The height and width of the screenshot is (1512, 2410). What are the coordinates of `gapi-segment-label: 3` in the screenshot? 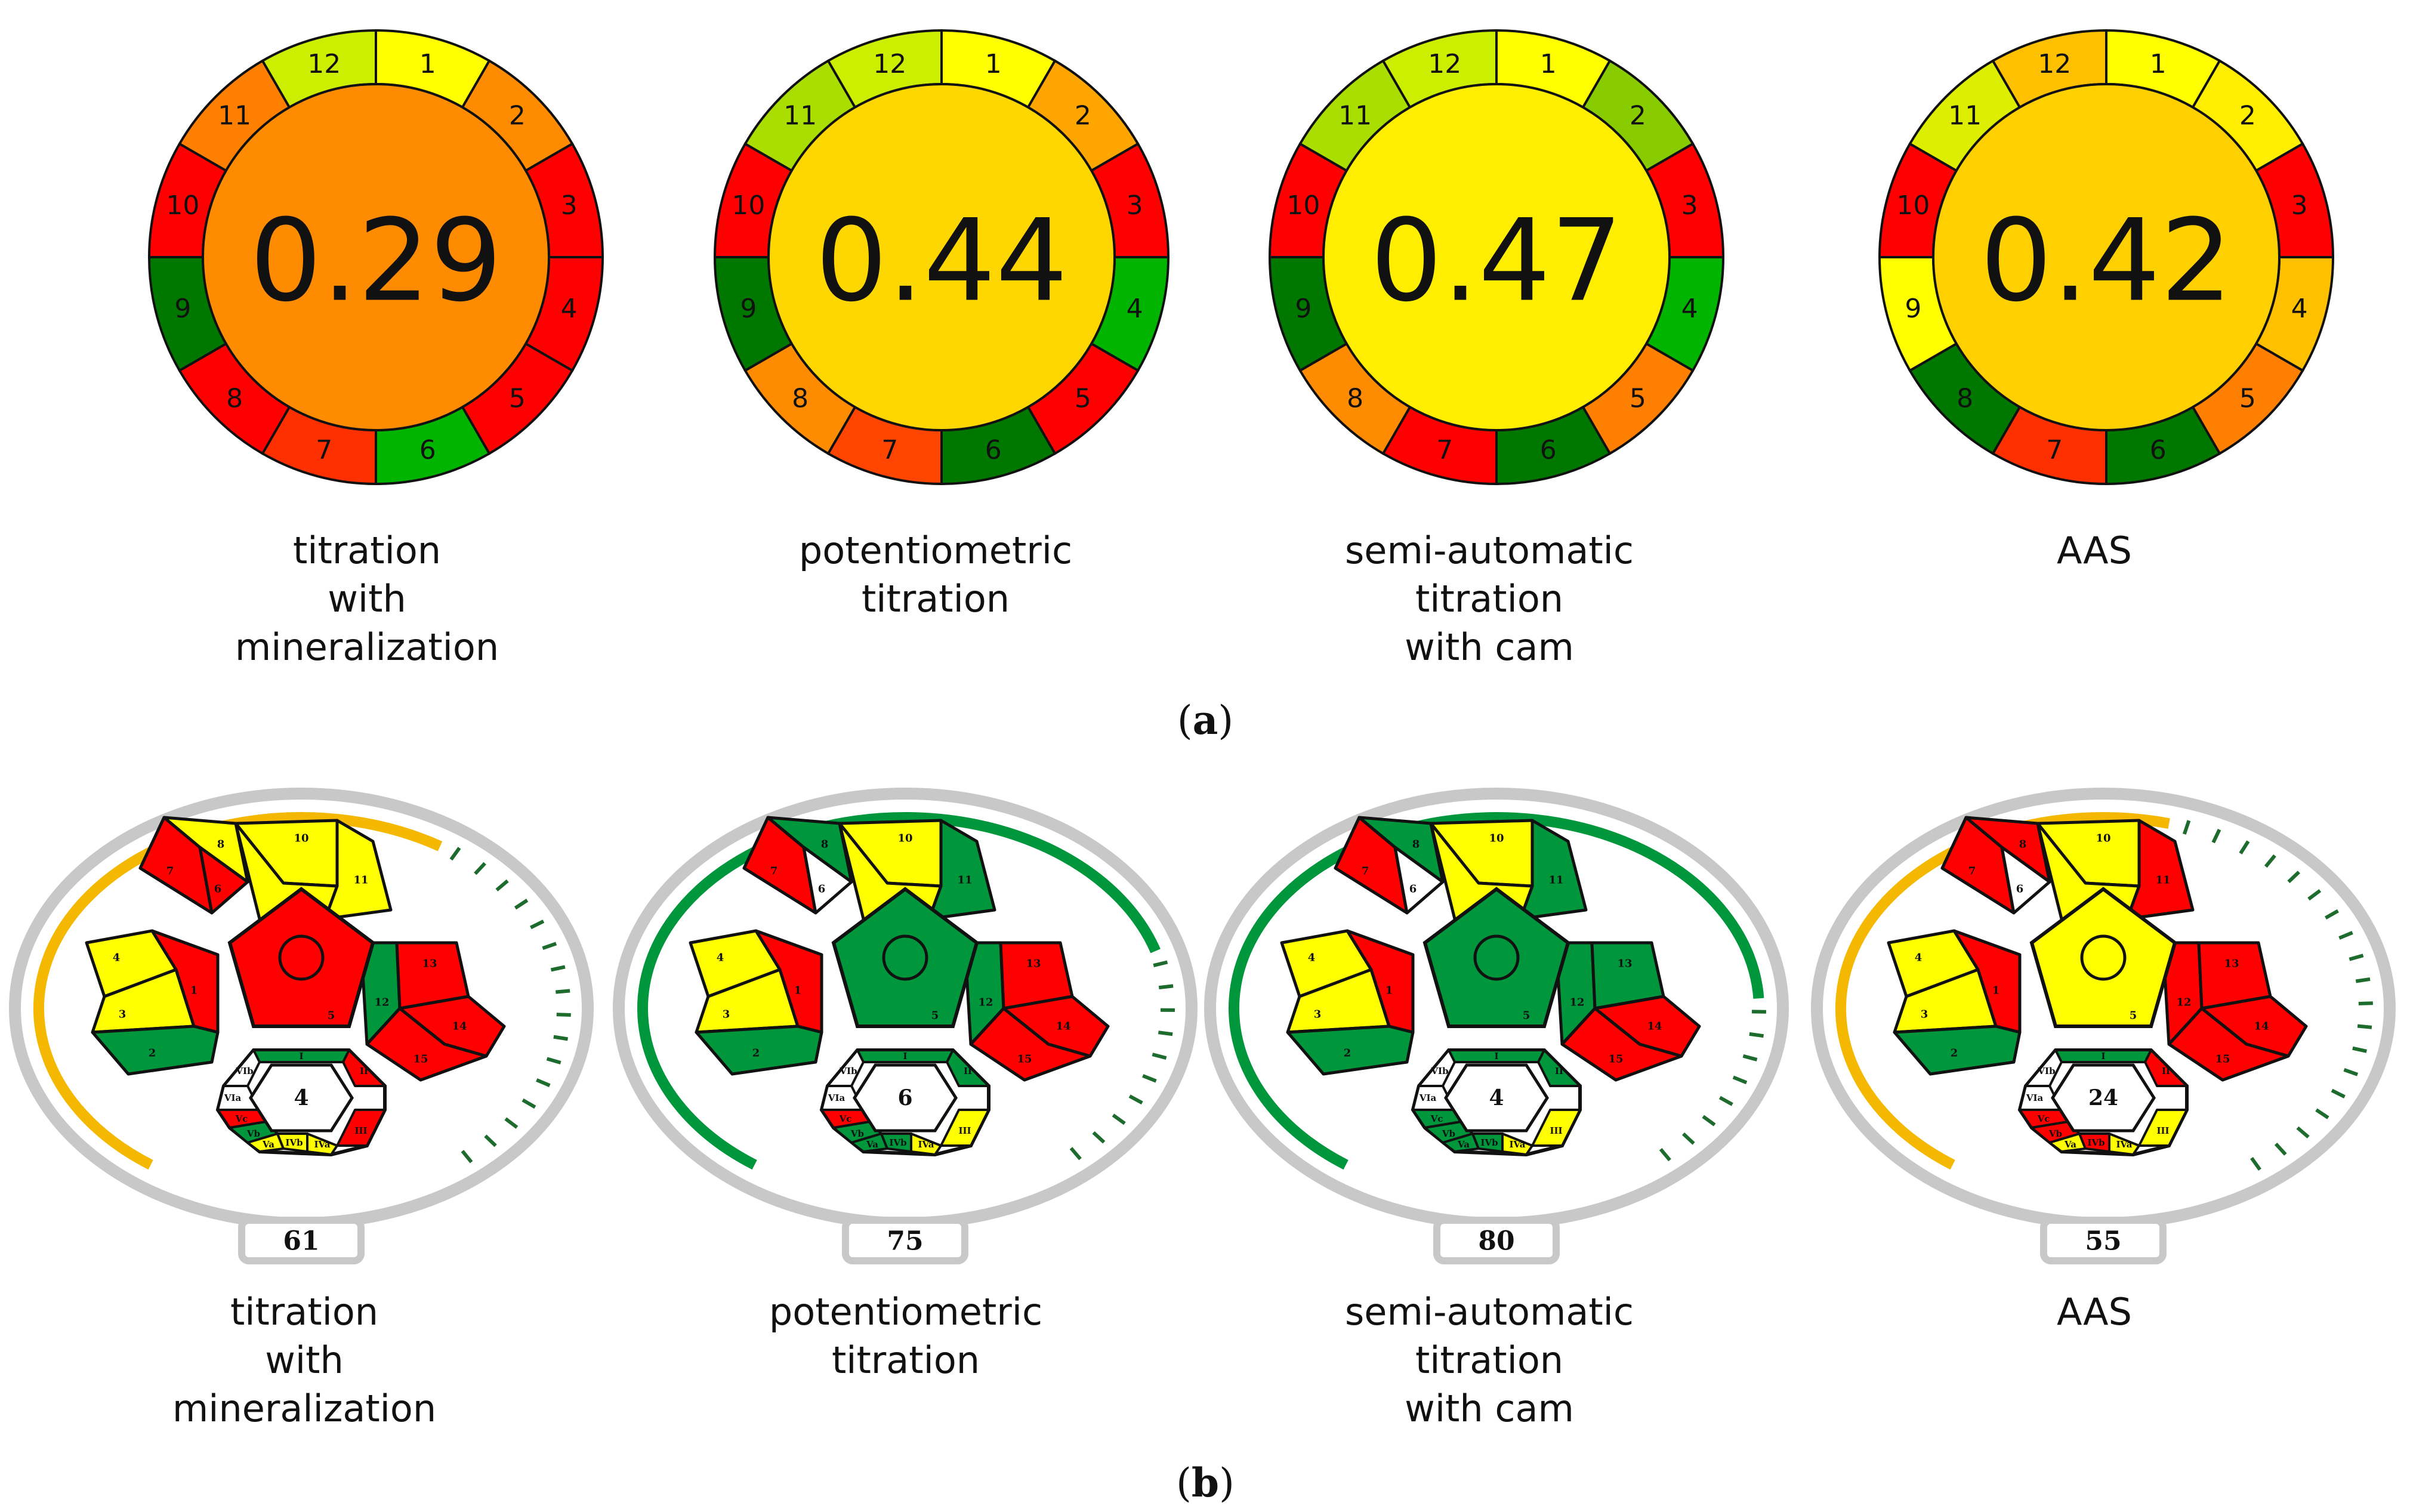 It's located at (1318, 1014).